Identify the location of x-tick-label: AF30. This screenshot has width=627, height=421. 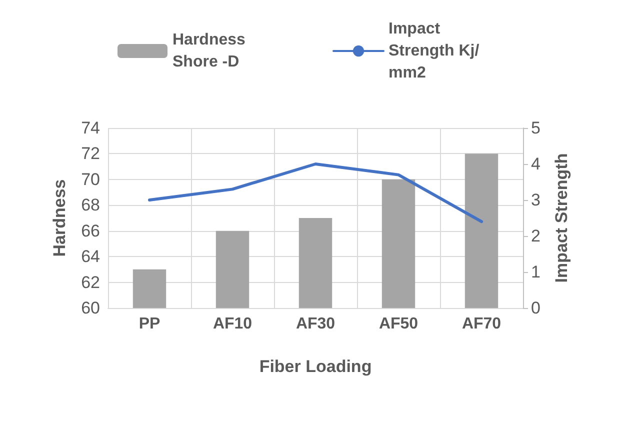
(316, 324).